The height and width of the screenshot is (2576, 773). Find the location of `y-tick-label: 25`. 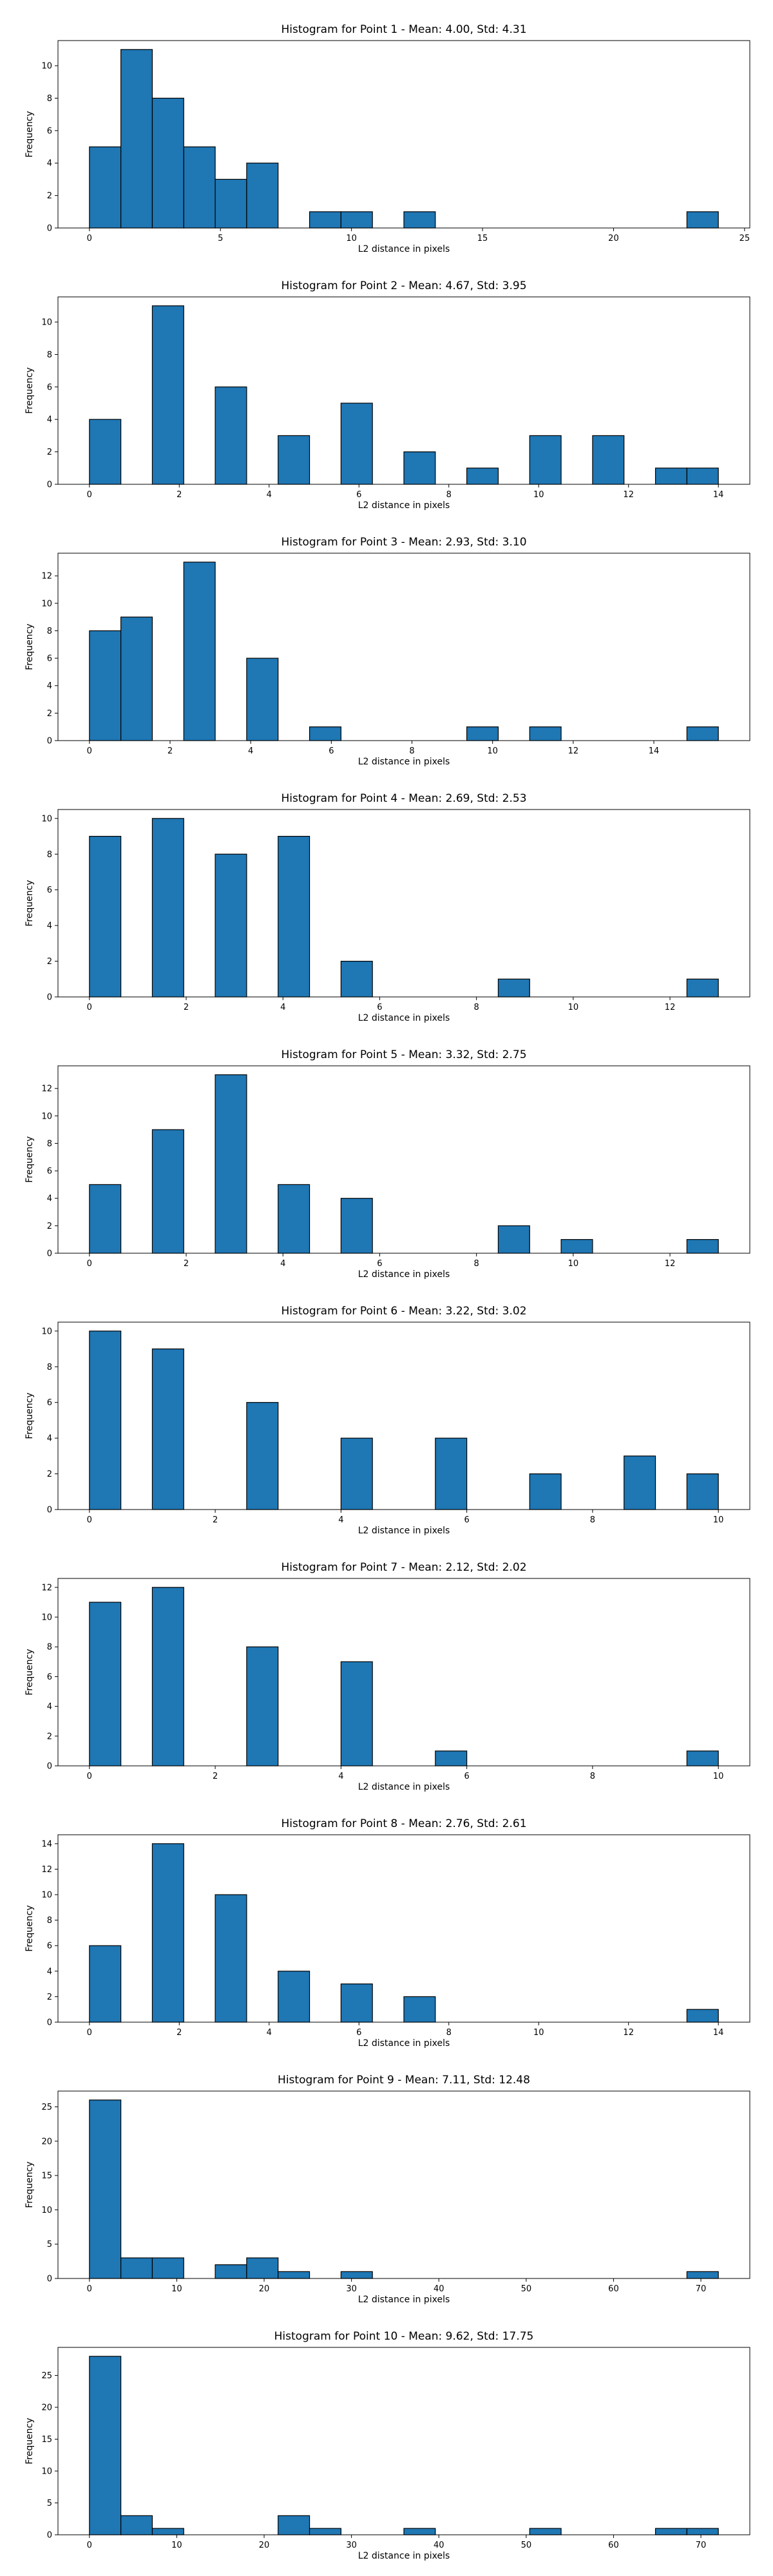

y-tick-label: 25 is located at coordinates (46, 2376).